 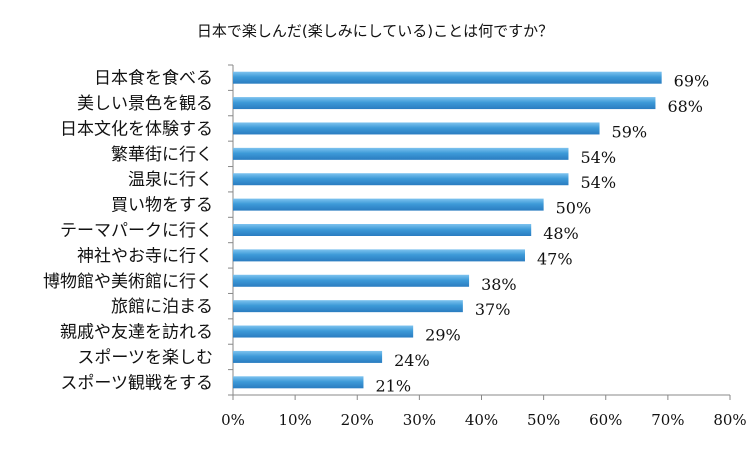 I want to click on x-tick-label: 70%, so click(x=667, y=420).